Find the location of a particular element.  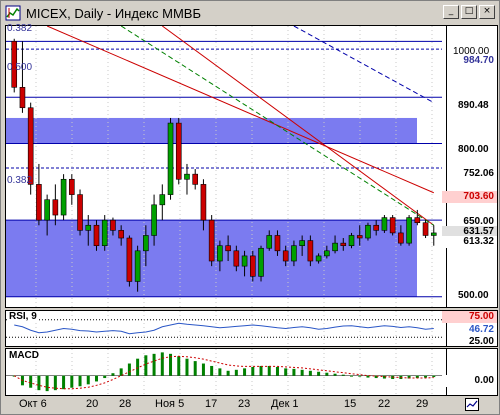

price-box-703: 703.60 is located at coordinates (469, 197).